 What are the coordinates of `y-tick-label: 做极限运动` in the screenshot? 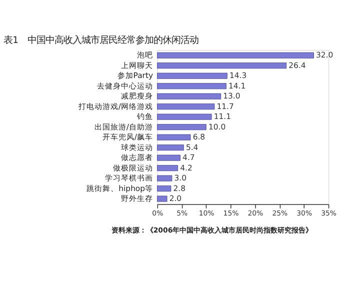 It's located at (133, 167).